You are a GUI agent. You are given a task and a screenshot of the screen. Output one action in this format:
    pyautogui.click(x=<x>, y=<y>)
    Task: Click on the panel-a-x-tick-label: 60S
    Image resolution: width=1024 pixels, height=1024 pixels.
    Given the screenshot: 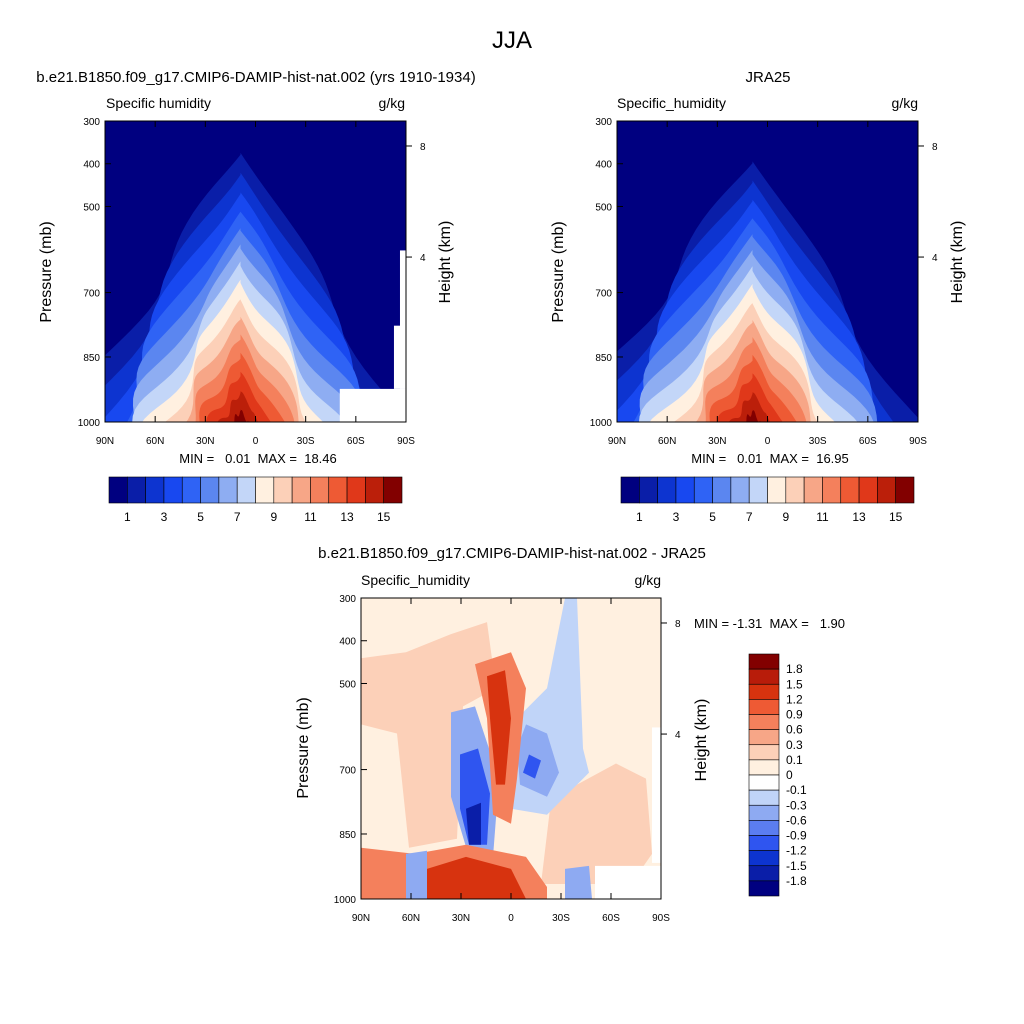 What is the action you would take?
    pyautogui.click(x=356, y=441)
    